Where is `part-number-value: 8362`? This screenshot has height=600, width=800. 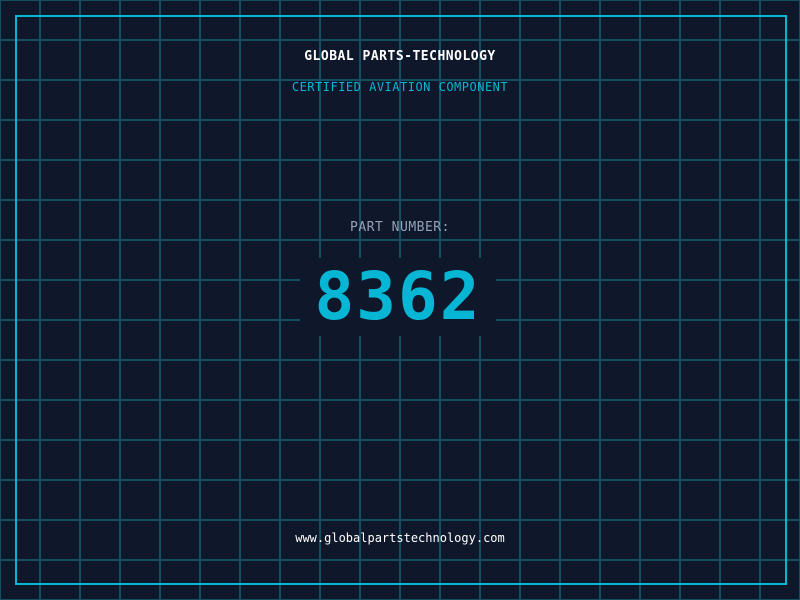 part-number-value: 8362 is located at coordinates (398, 296).